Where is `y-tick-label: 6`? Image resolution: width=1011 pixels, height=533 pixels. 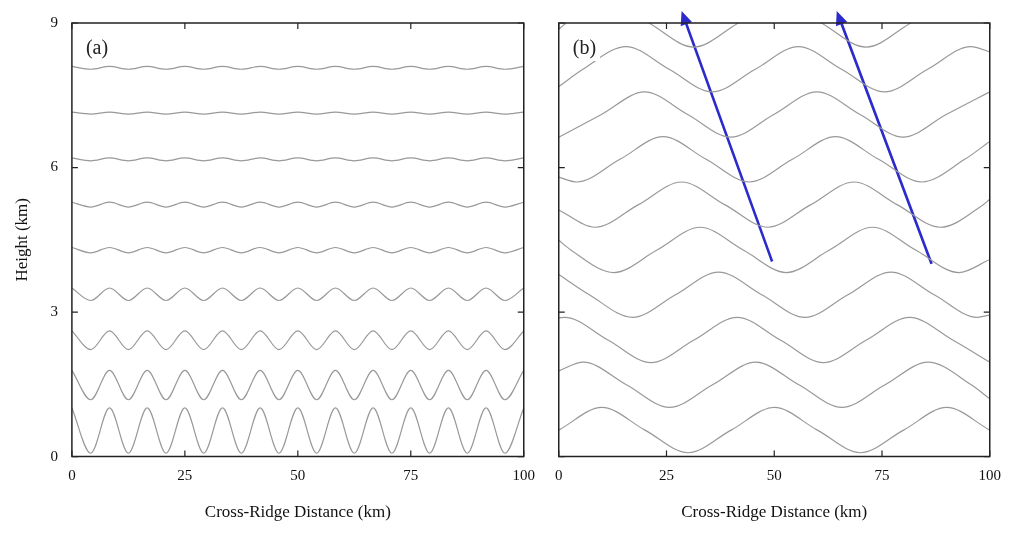 y-tick-label: 6 is located at coordinates (54, 166).